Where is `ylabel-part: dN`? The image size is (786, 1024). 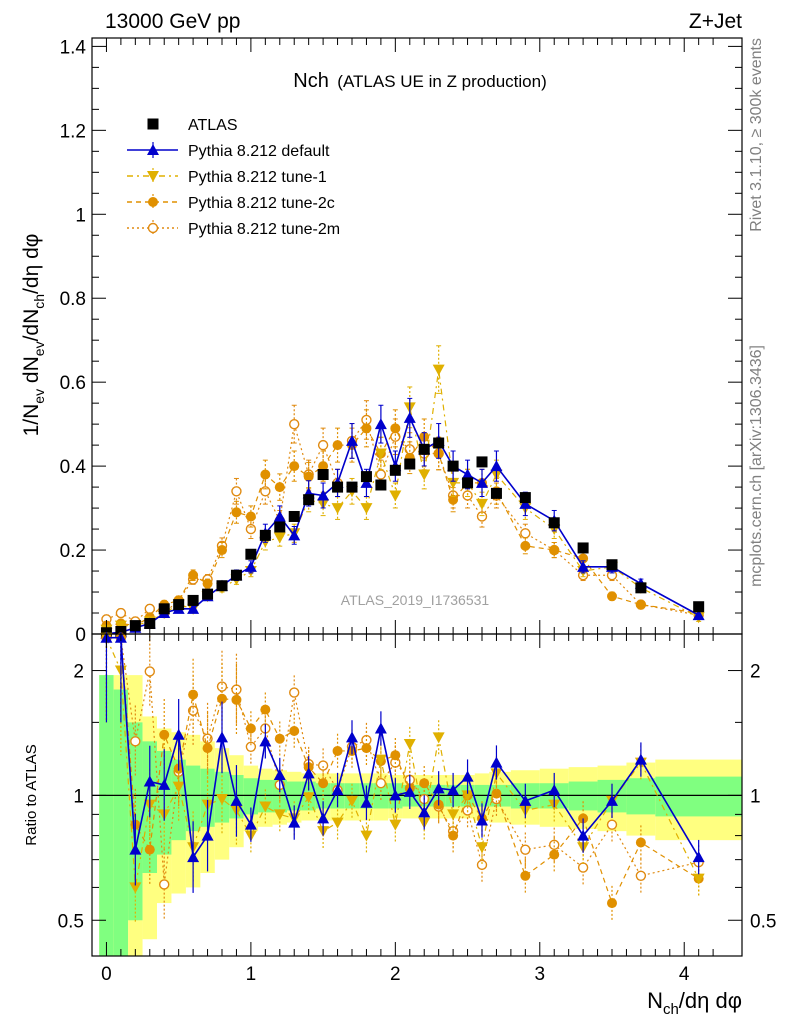 ylabel-part: dN is located at coordinates (31, 372).